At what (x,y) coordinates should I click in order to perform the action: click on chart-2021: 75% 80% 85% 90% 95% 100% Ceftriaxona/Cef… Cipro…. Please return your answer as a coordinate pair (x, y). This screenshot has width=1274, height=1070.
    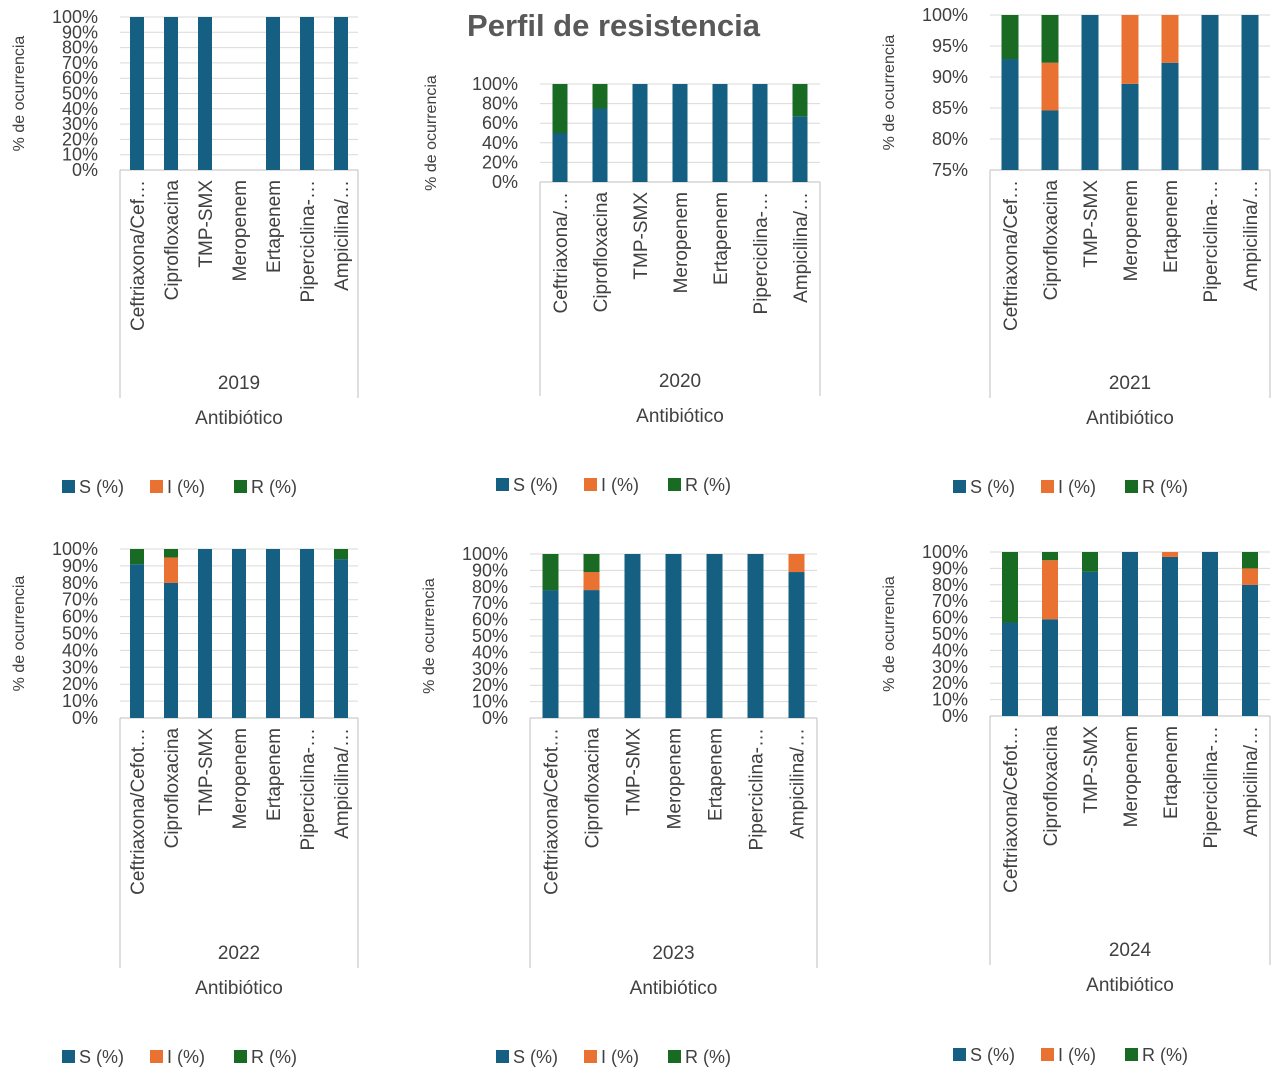
    Looking at the image, I should click on (1076, 251).